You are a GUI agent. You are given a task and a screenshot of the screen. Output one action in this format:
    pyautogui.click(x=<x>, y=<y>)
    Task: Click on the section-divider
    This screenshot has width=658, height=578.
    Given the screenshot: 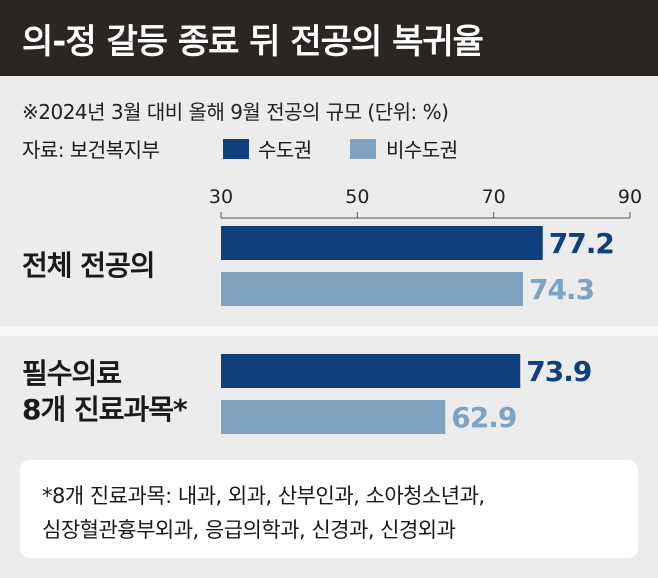 What is the action you would take?
    pyautogui.click(x=329, y=331)
    